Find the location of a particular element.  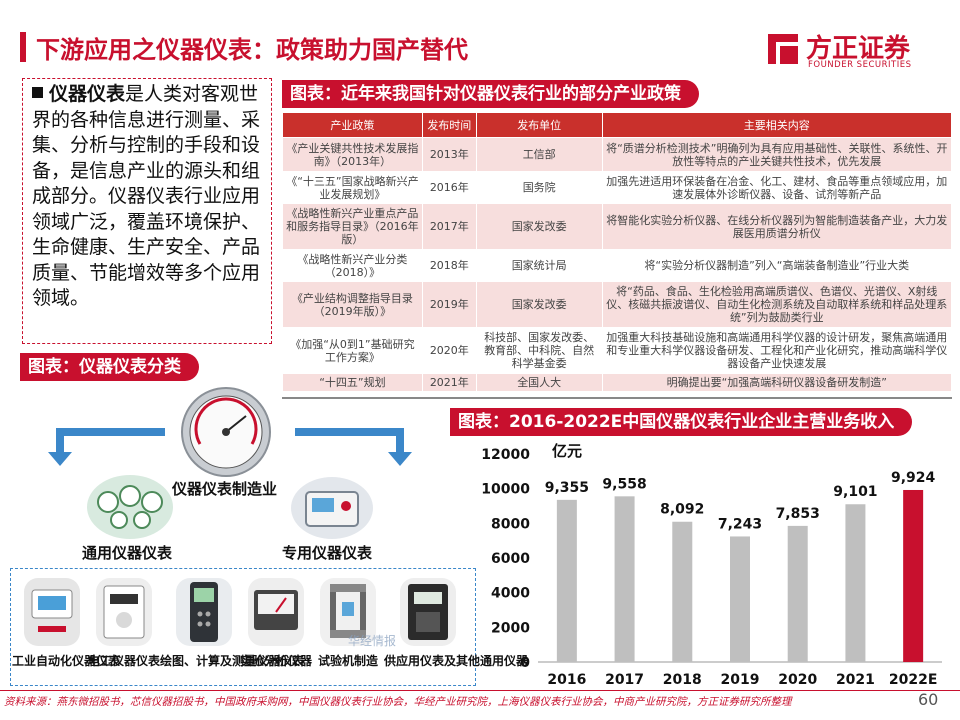

page-title: 下游应用之仪器仪表：政策助力国产替代 is located at coordinates (252, 50).